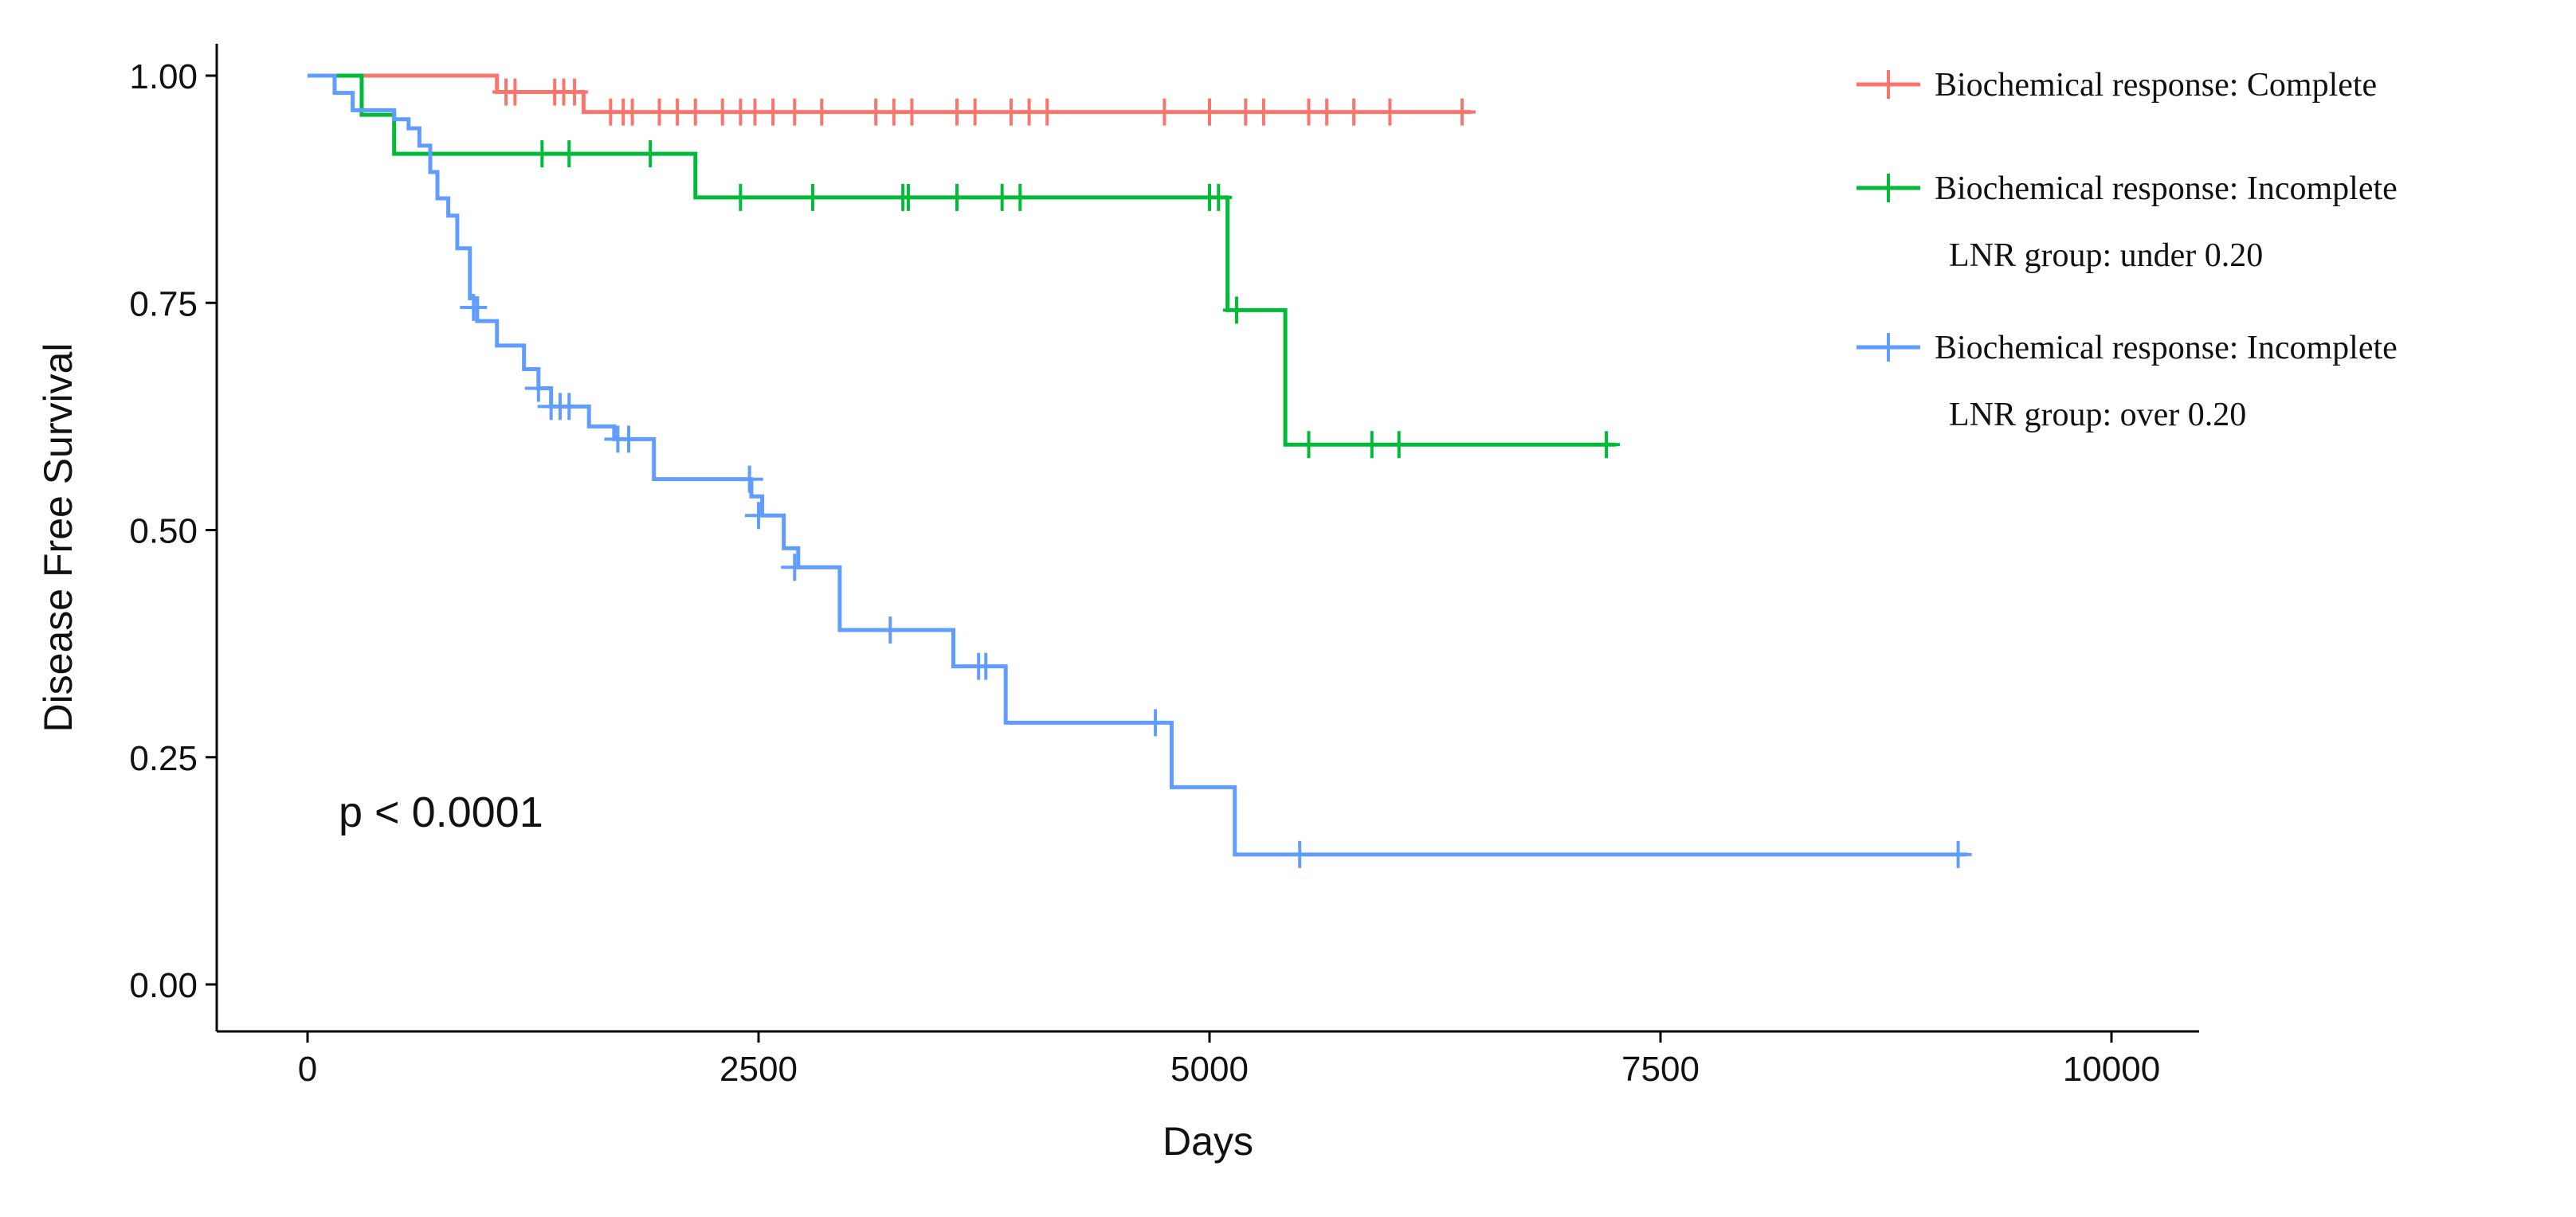 This screenshot has width=2576, height=1217. What do you see at coordinates (163, 531) in the screenshot?
I see `y-tick-label: 0.50` at bounding box center [163, 531].